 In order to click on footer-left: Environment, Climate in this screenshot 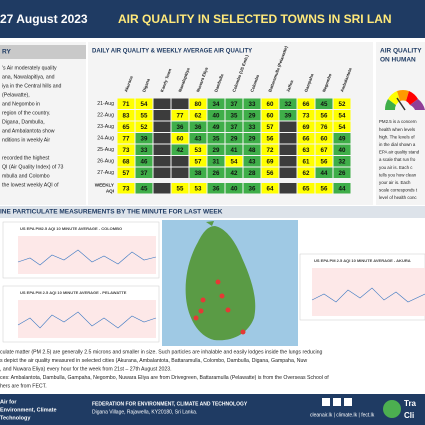, I will do `click(28, 410)`.